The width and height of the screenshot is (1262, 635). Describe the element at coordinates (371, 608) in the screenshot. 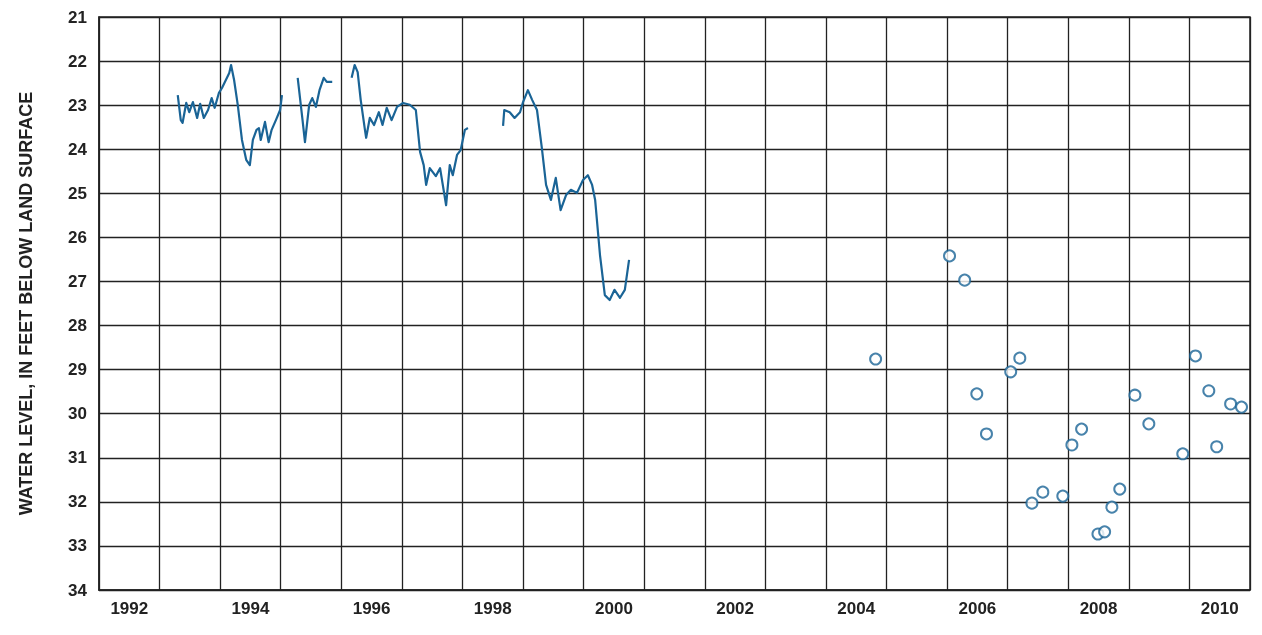

I see `x-tick-label: 1996` at that location.